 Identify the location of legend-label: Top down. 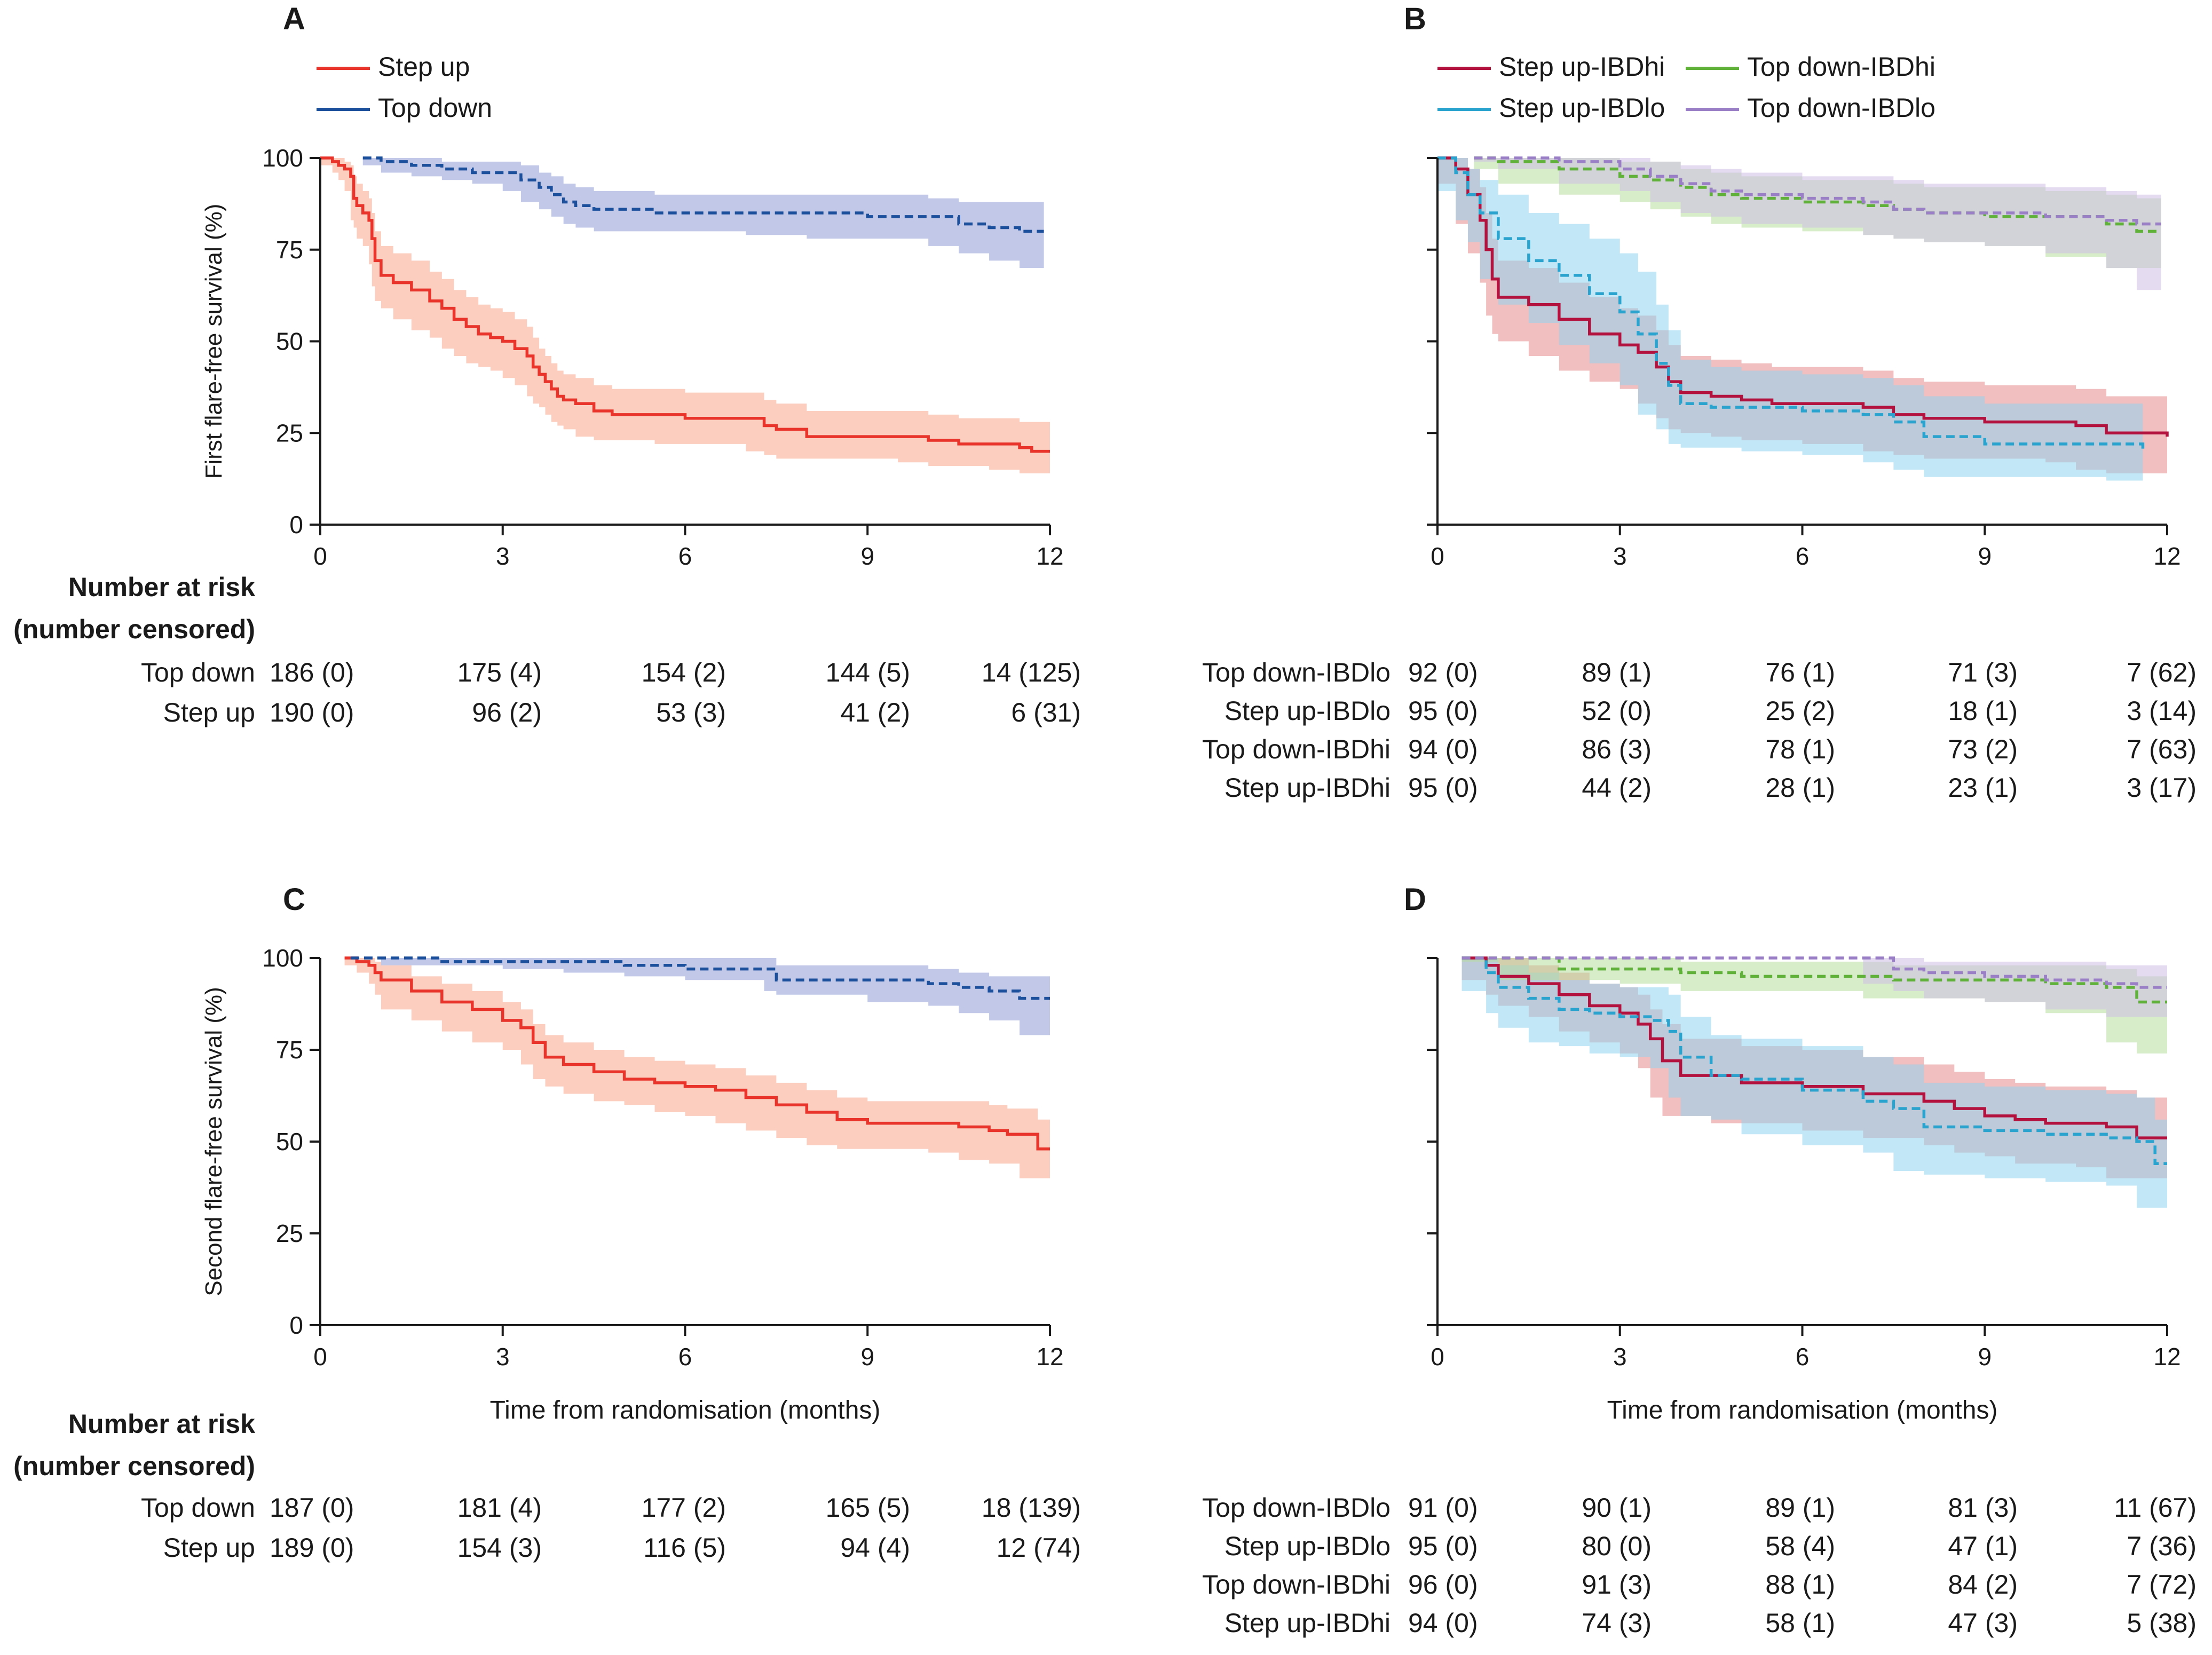
(435, 108).